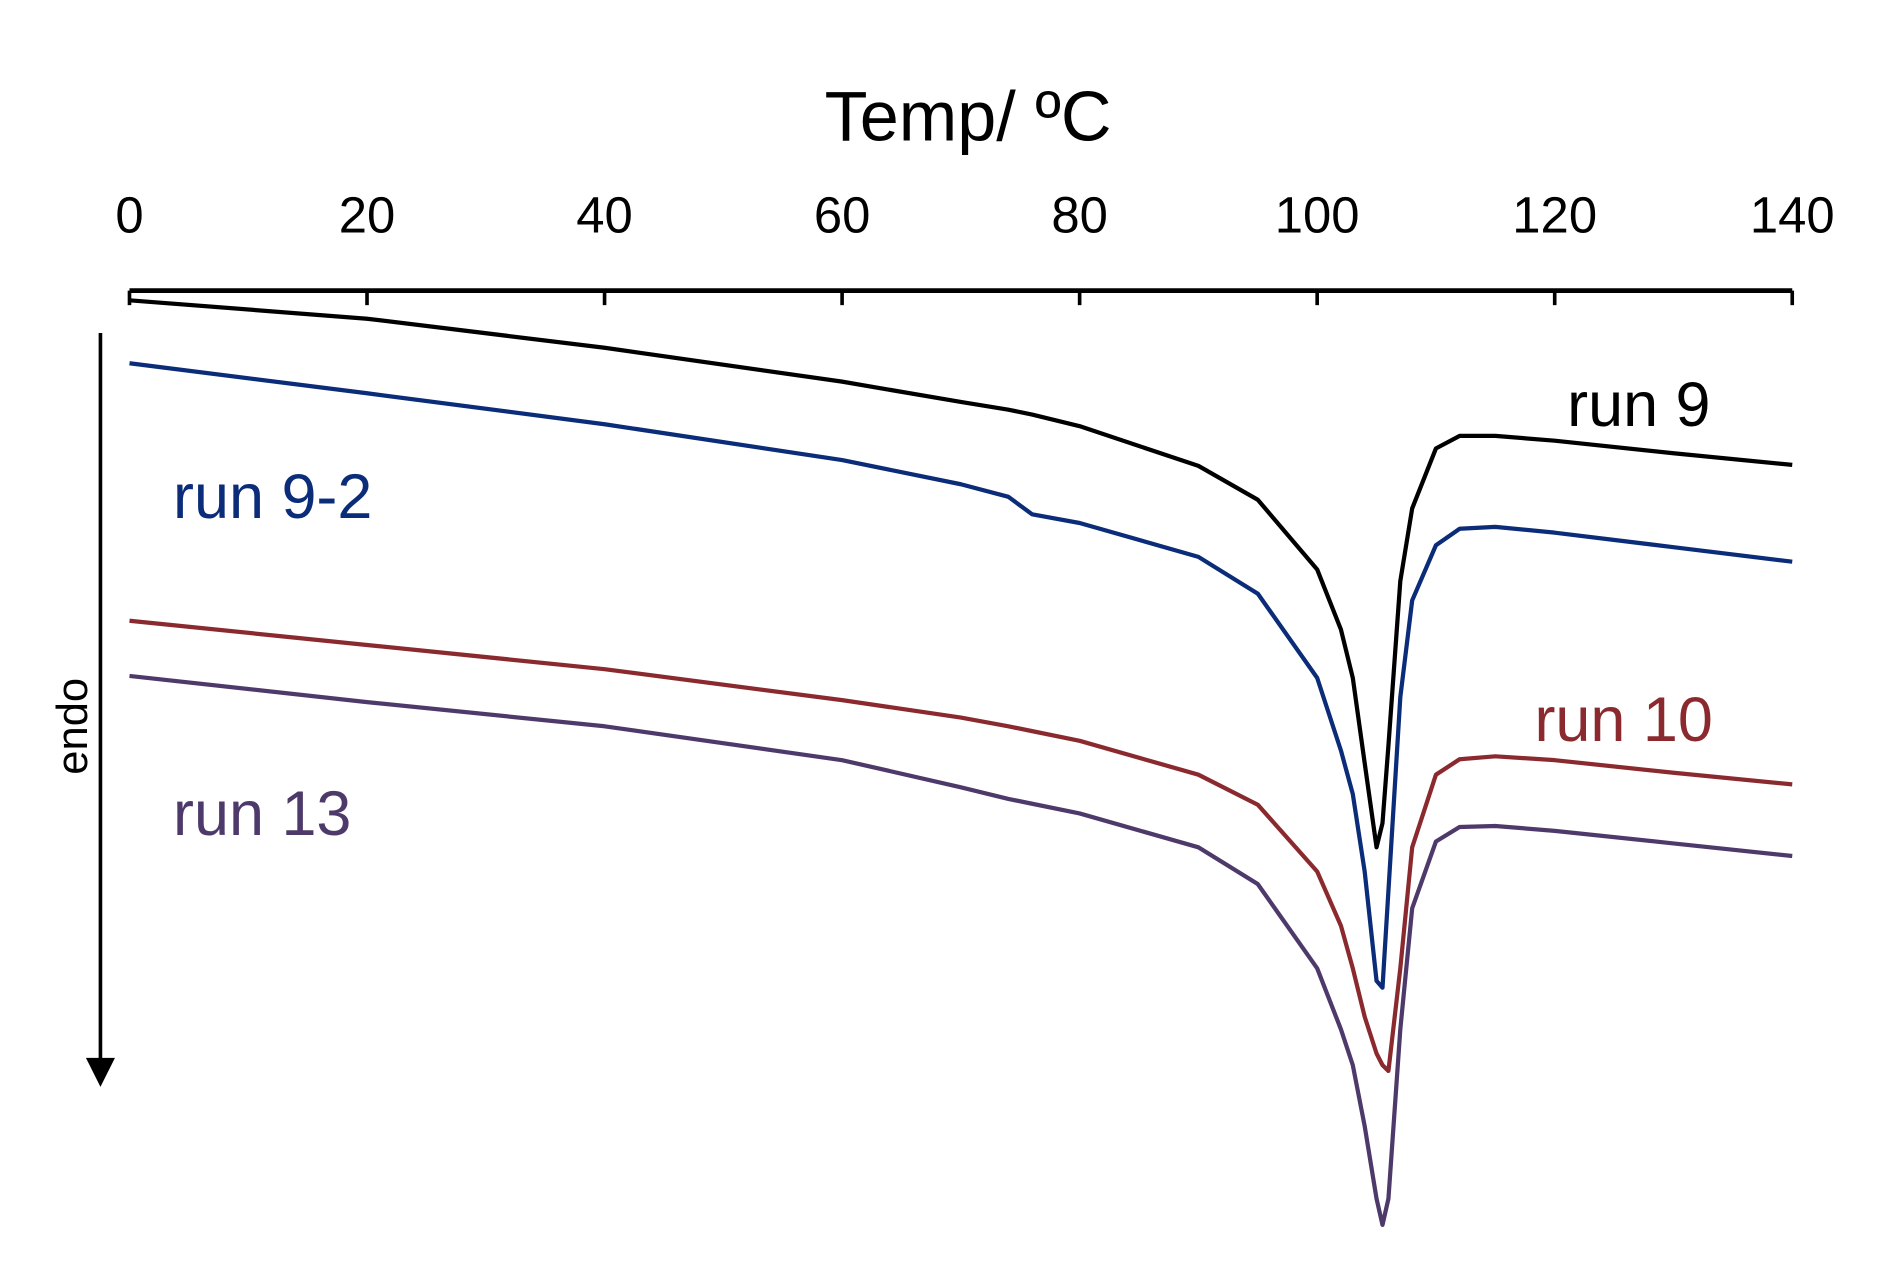 This screenshot has width=1883, height=1288. Describe the element at coordinates (73, 726) in the screenshot. I see `y-axis-title: endo` at that location.